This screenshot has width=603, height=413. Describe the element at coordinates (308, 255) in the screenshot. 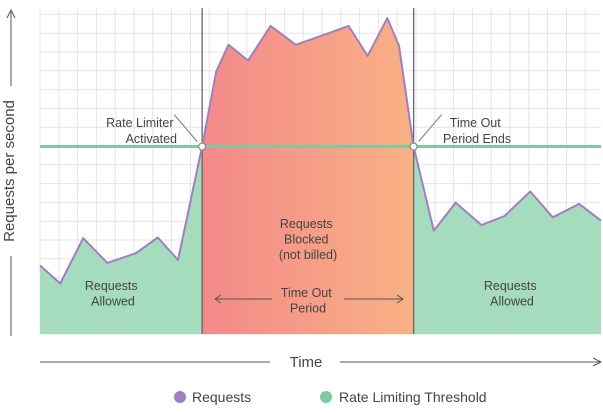

I see `annotation-line: (not billed)` at that location.